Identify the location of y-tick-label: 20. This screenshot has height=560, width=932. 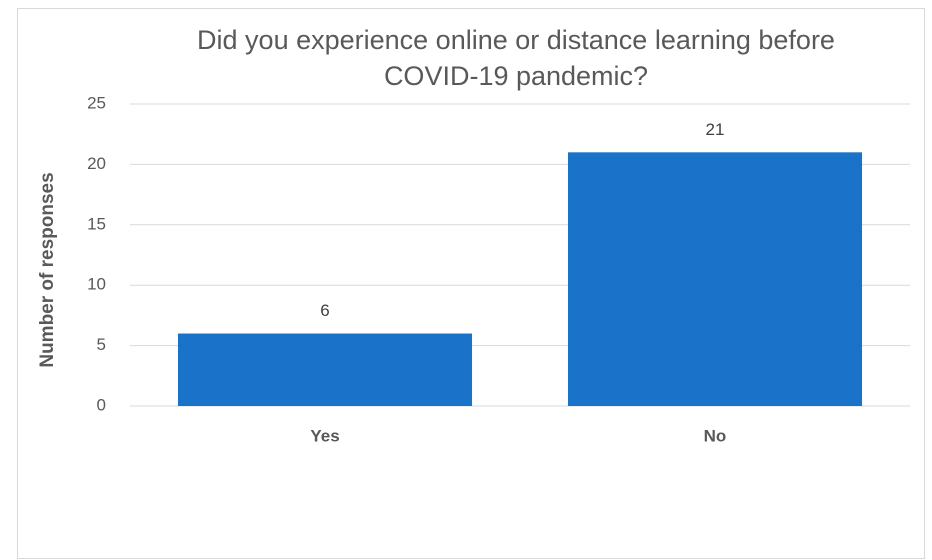
(96, 163).